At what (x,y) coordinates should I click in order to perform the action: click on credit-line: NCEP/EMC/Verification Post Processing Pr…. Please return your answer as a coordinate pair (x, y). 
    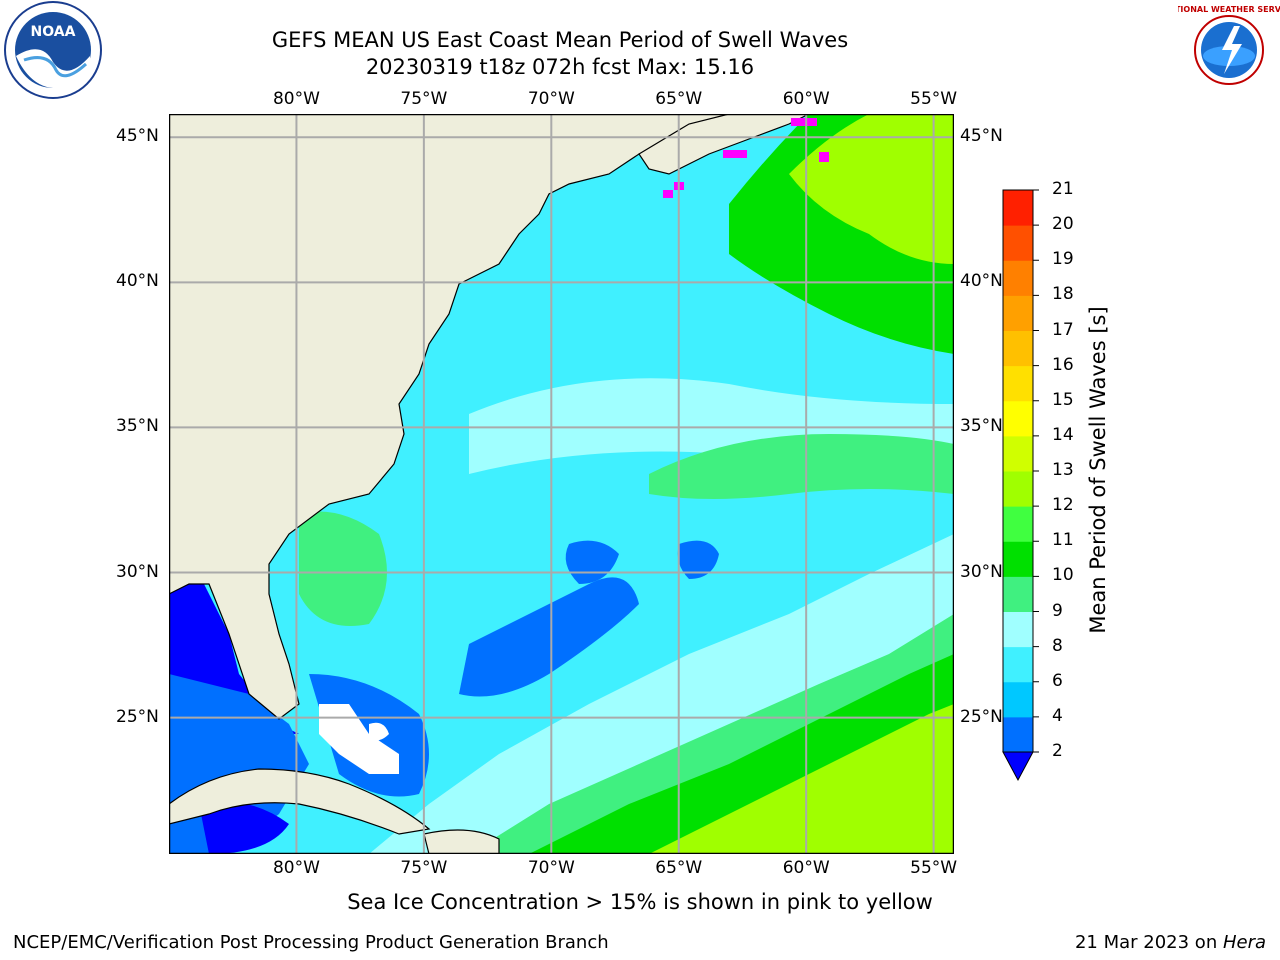
    Looking at the image, I should click on (311, 942).